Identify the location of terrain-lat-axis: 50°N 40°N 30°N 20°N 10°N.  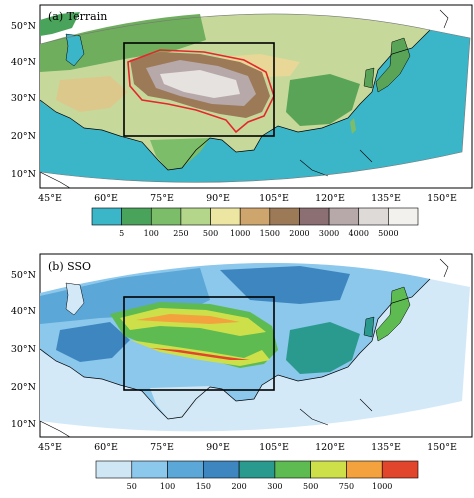
(23, 100).